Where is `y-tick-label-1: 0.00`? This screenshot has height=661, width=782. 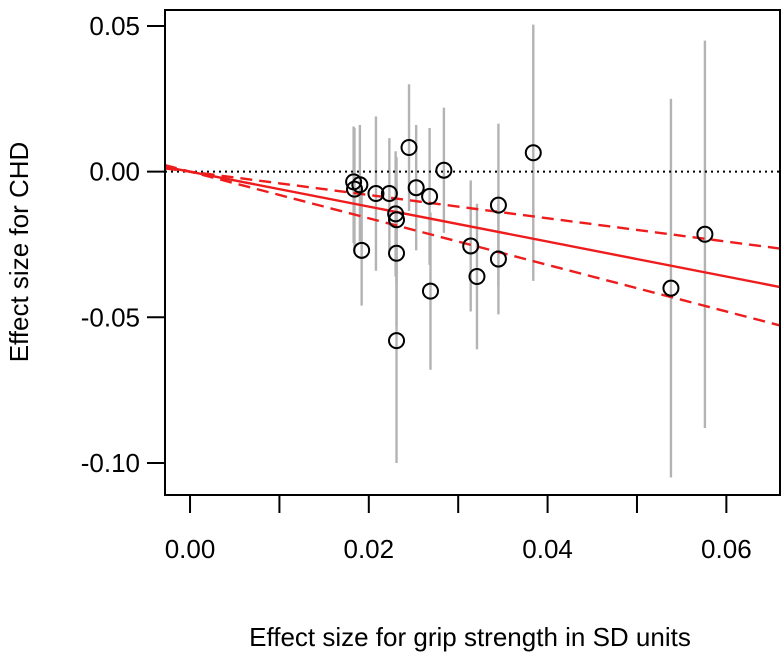 y-tick-label-1: 0.00 is located at coordinates (114, 172).